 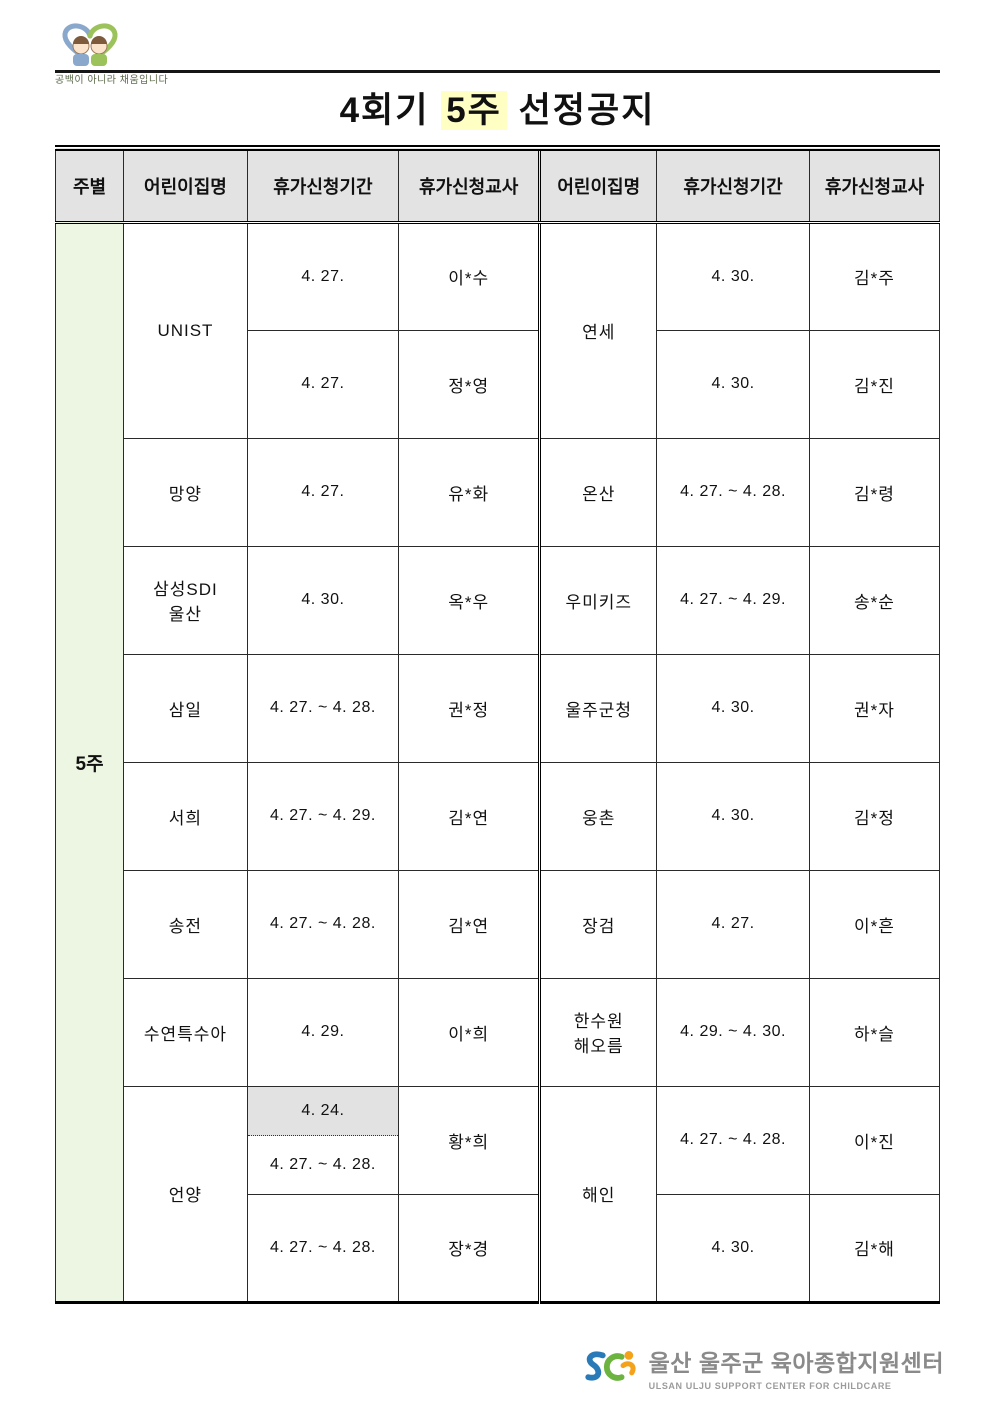 What do you see at coordinates (598, 1032) in the screenshot?
I see `daycare-name-cell: 한수원 해오름` at bounding box center [598, 1032].